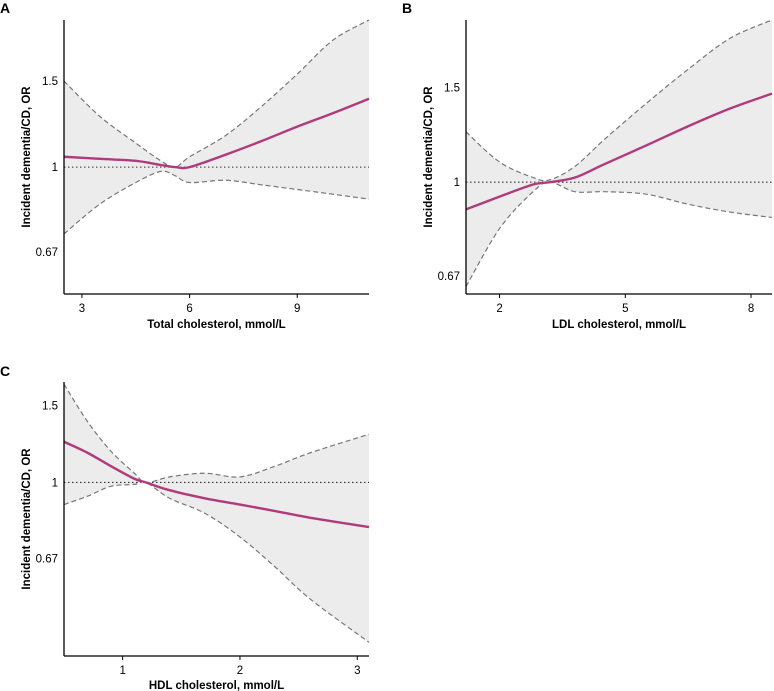 The image size is (774, 691). I want to click on x-tick-label: 5, so click(625, 309).